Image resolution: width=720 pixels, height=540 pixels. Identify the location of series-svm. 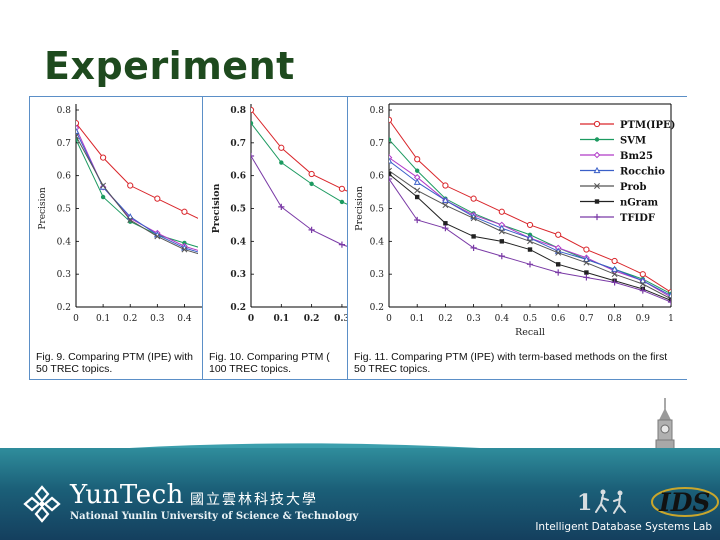
(137, 192).